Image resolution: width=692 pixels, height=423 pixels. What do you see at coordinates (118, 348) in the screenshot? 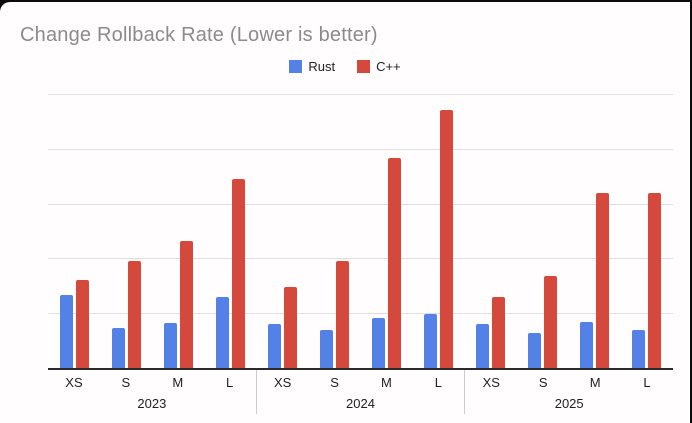
I see `bar-rust-2023-S` at bounding box center [118, 348].